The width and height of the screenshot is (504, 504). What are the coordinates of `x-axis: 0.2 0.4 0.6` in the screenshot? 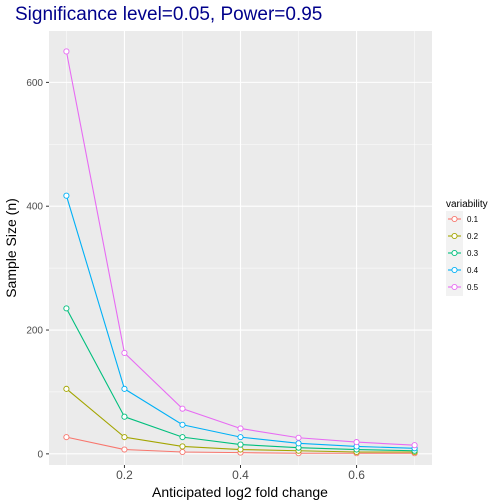 It's located at (240, 473).